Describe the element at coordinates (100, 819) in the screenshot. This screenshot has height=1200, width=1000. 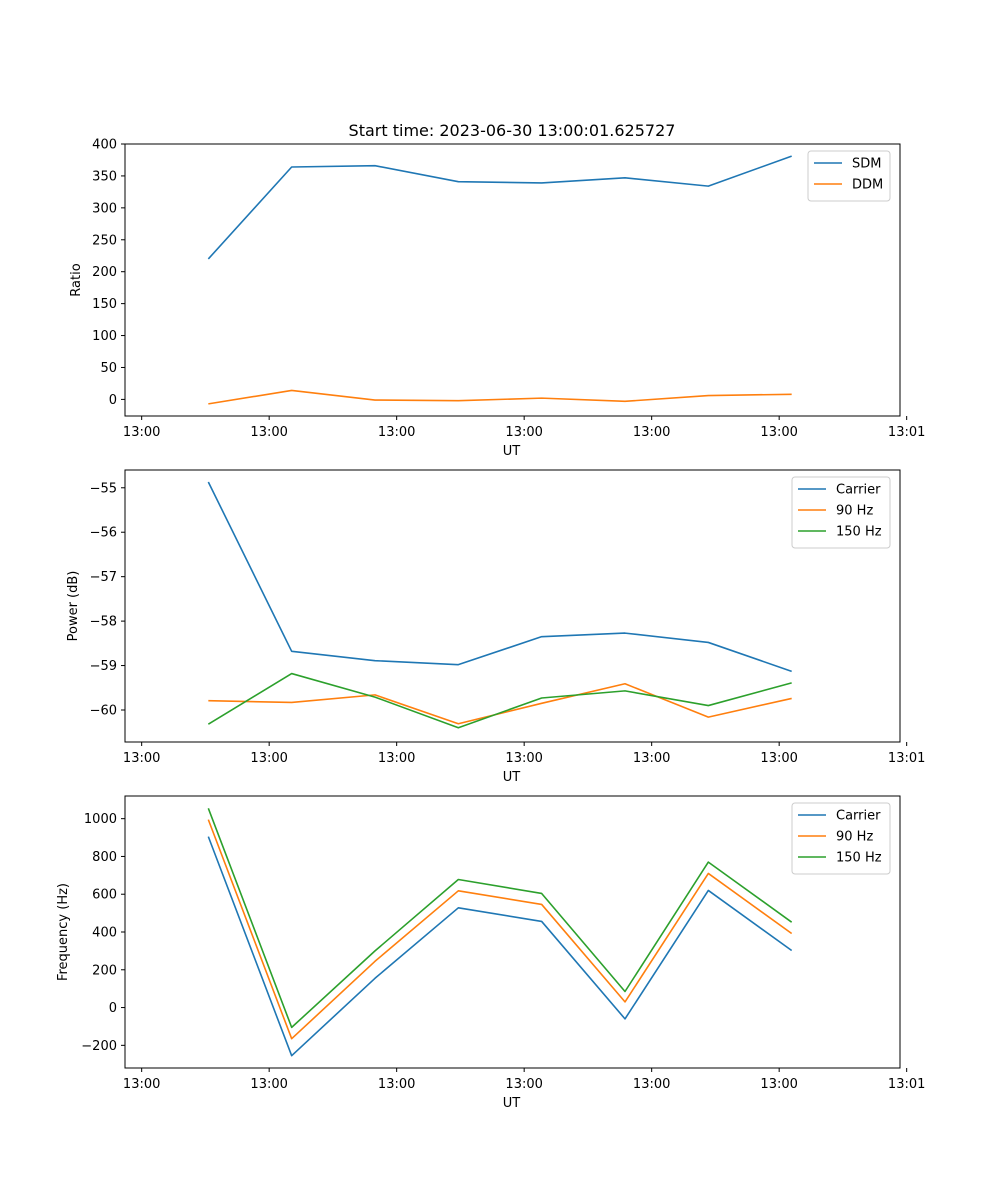
I see `y-tick-label: 1000` at that location.